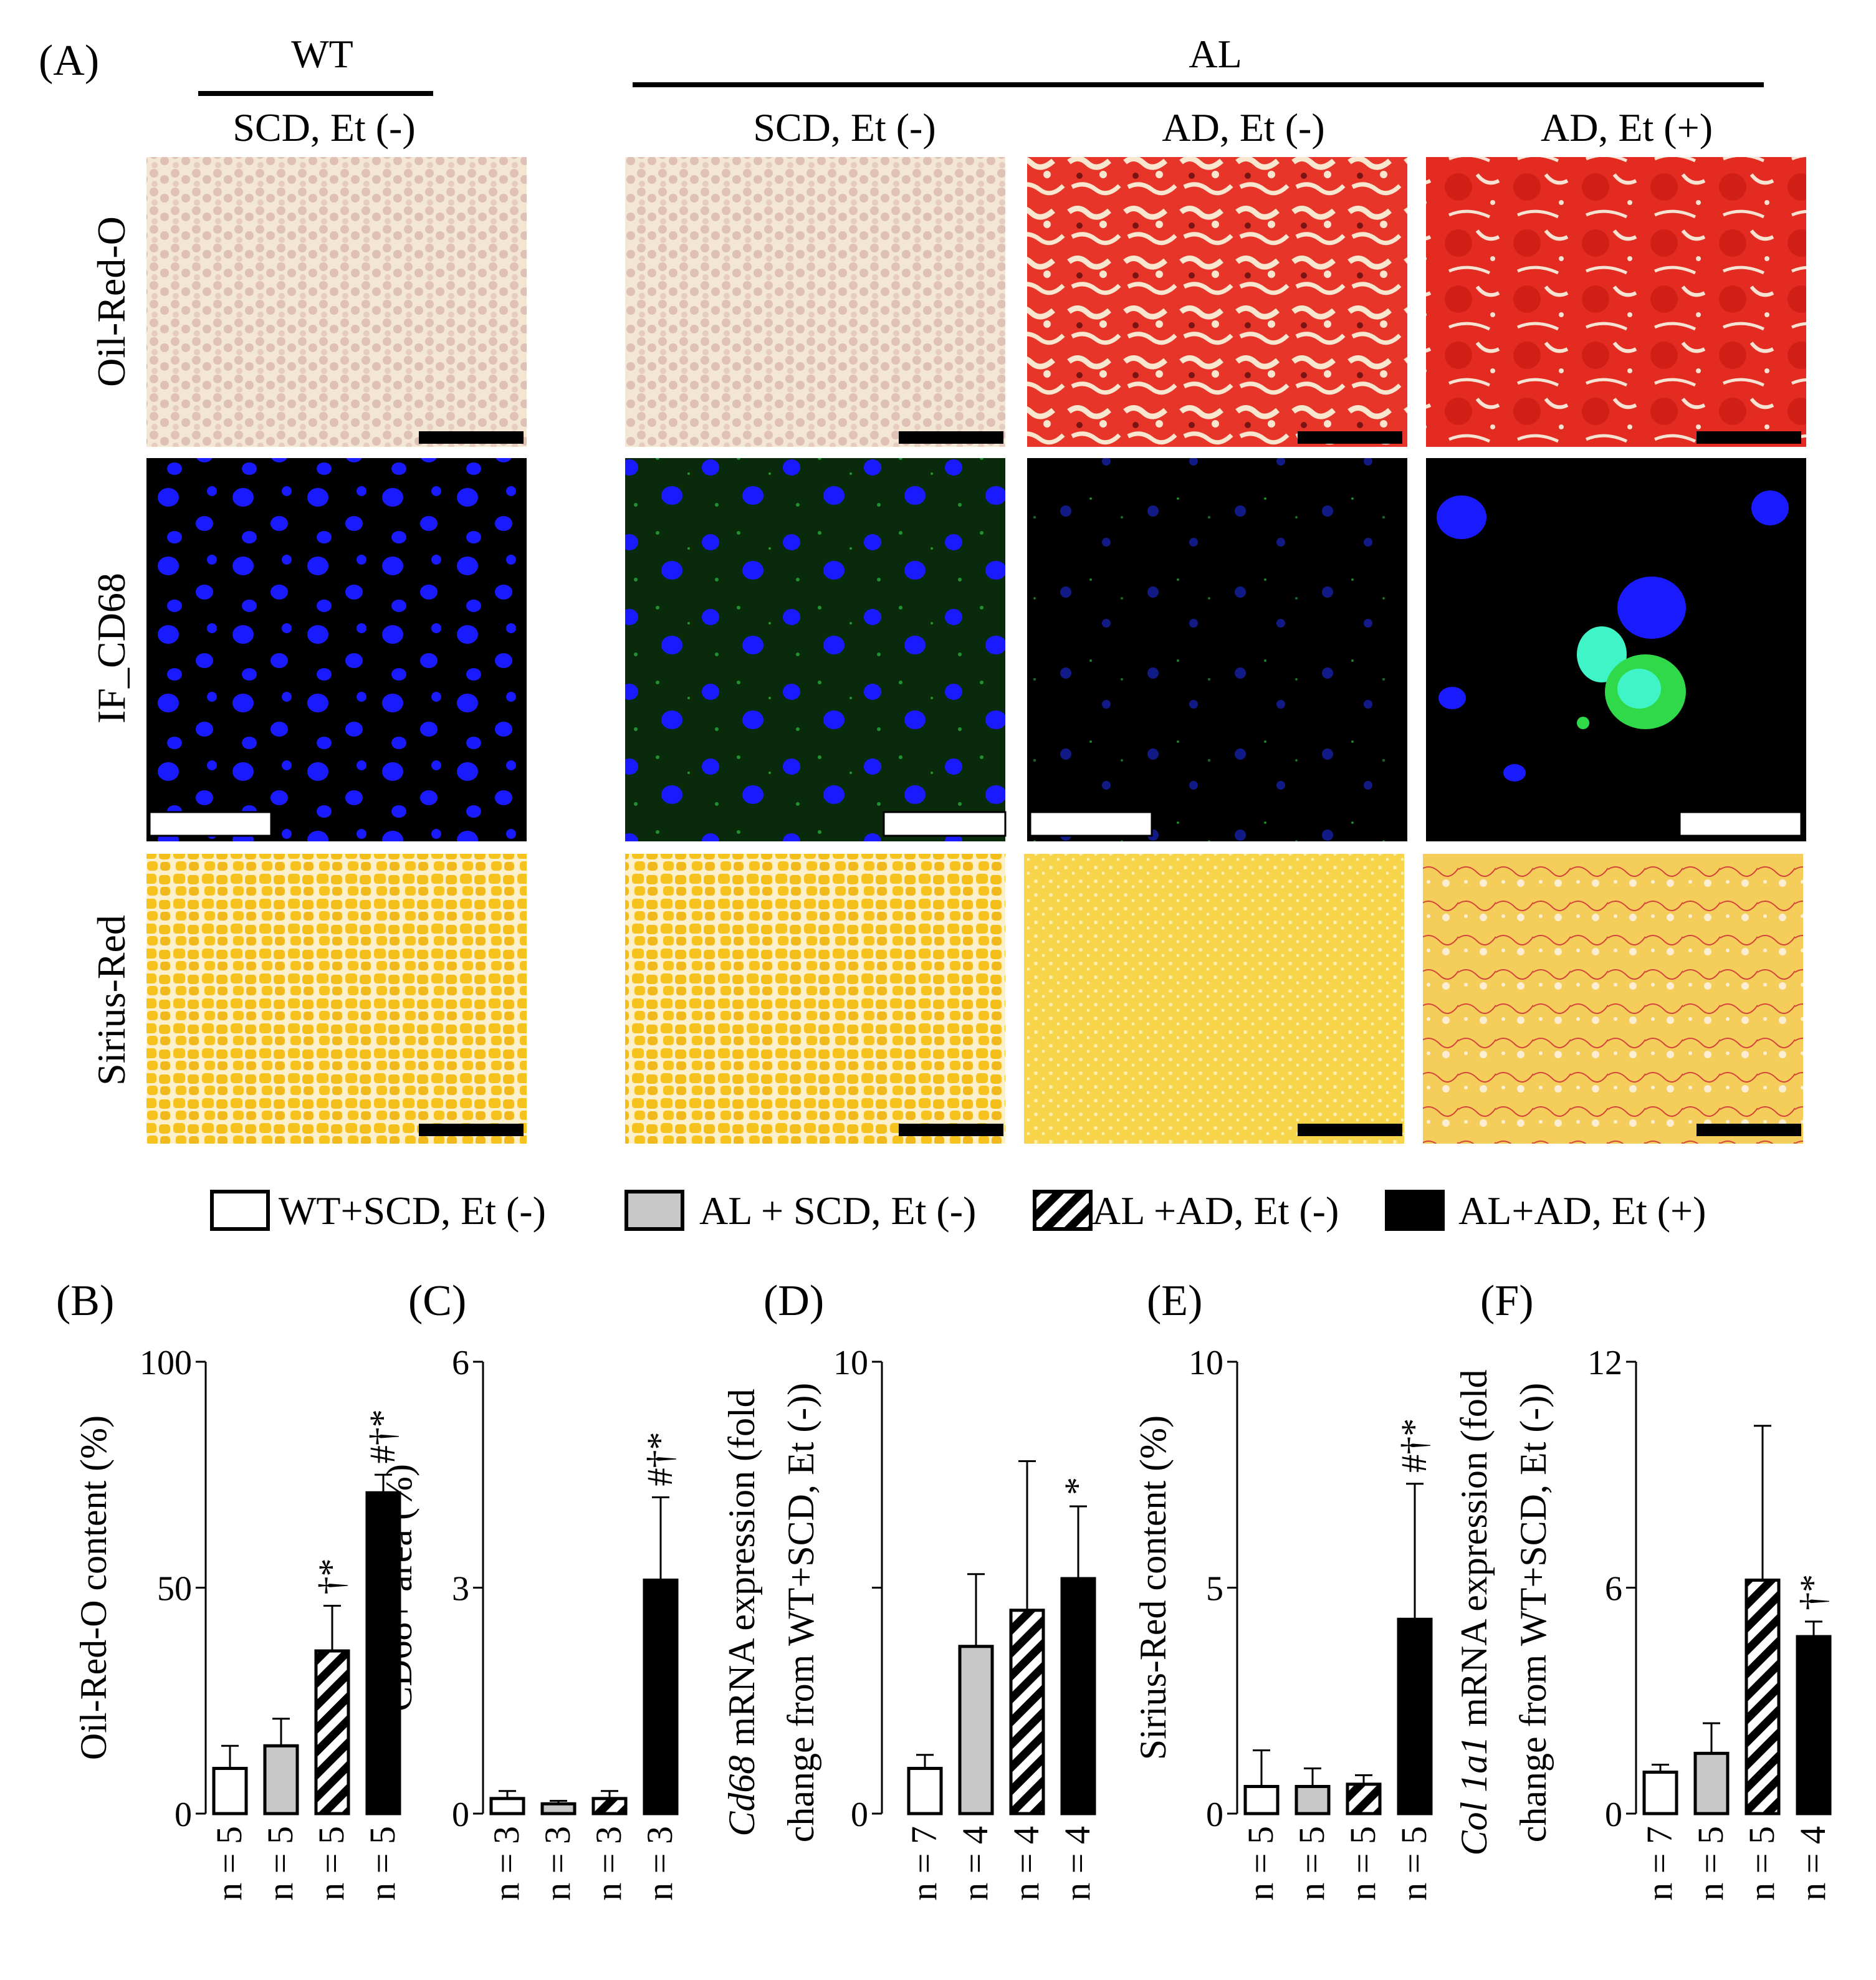 Image resolution: width=1876 pixels, height=1980 pixels. What do you see at coordinates (1217, 302) in the screenshot?
I see `micrograph-oro-al-ad` at bounding box center [1217, 302].